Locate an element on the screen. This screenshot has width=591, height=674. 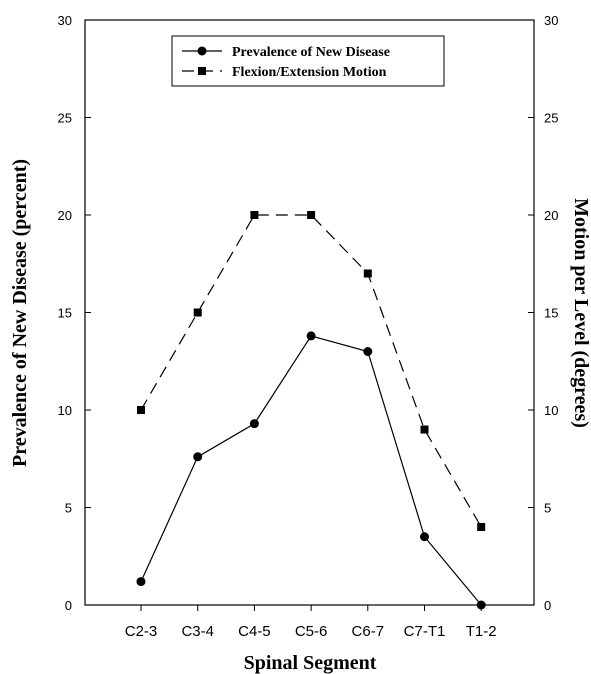
x-tick-label: C2-3 is located at coordinates (141, 631).